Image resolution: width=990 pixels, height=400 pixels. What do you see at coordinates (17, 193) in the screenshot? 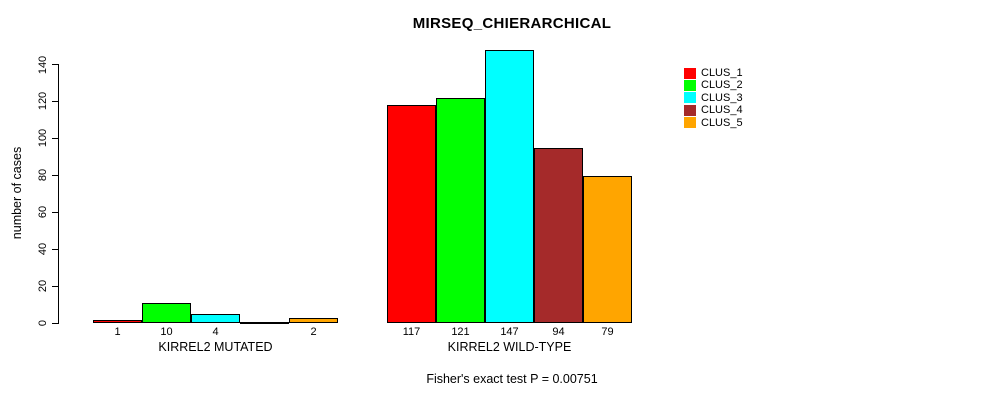
I see `y-axis-title: number of cases` at bounding box center [17, 193].